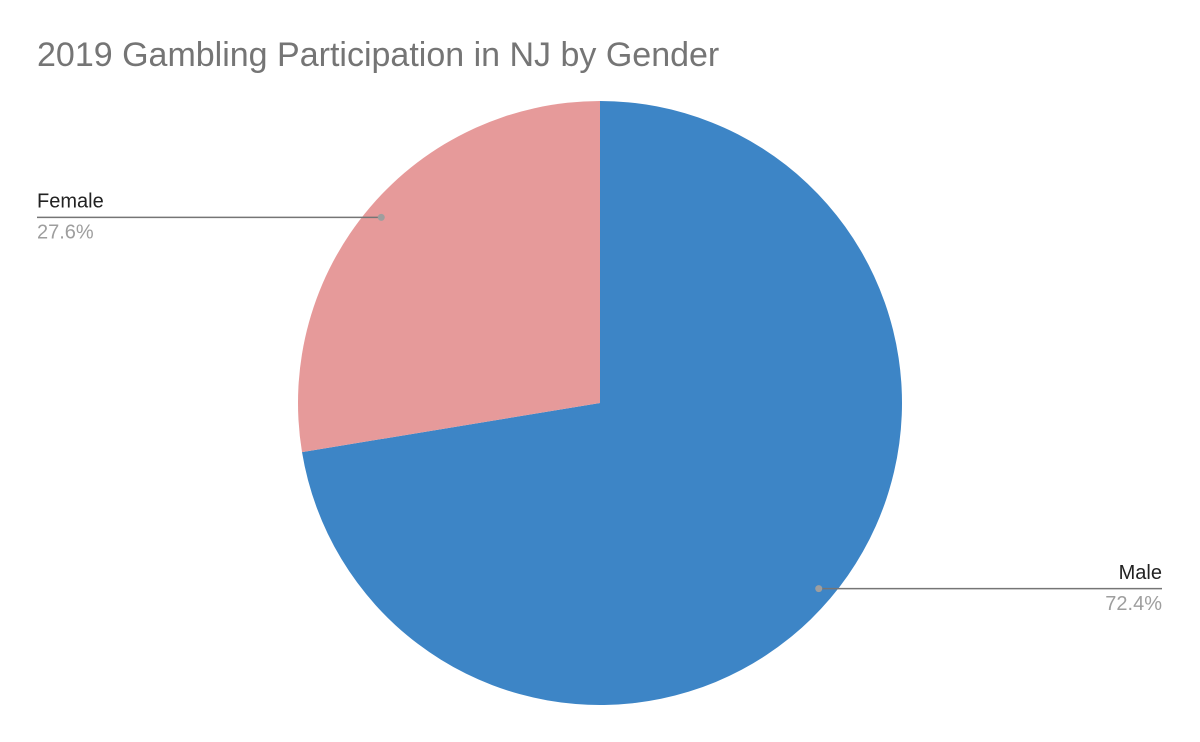 Image resolution: width=1200 pixels, height=742 pixels. What do you see at coordinates (449, 277) in the screenshot?
I see `pie-slice` at bounding box center [449, 277].